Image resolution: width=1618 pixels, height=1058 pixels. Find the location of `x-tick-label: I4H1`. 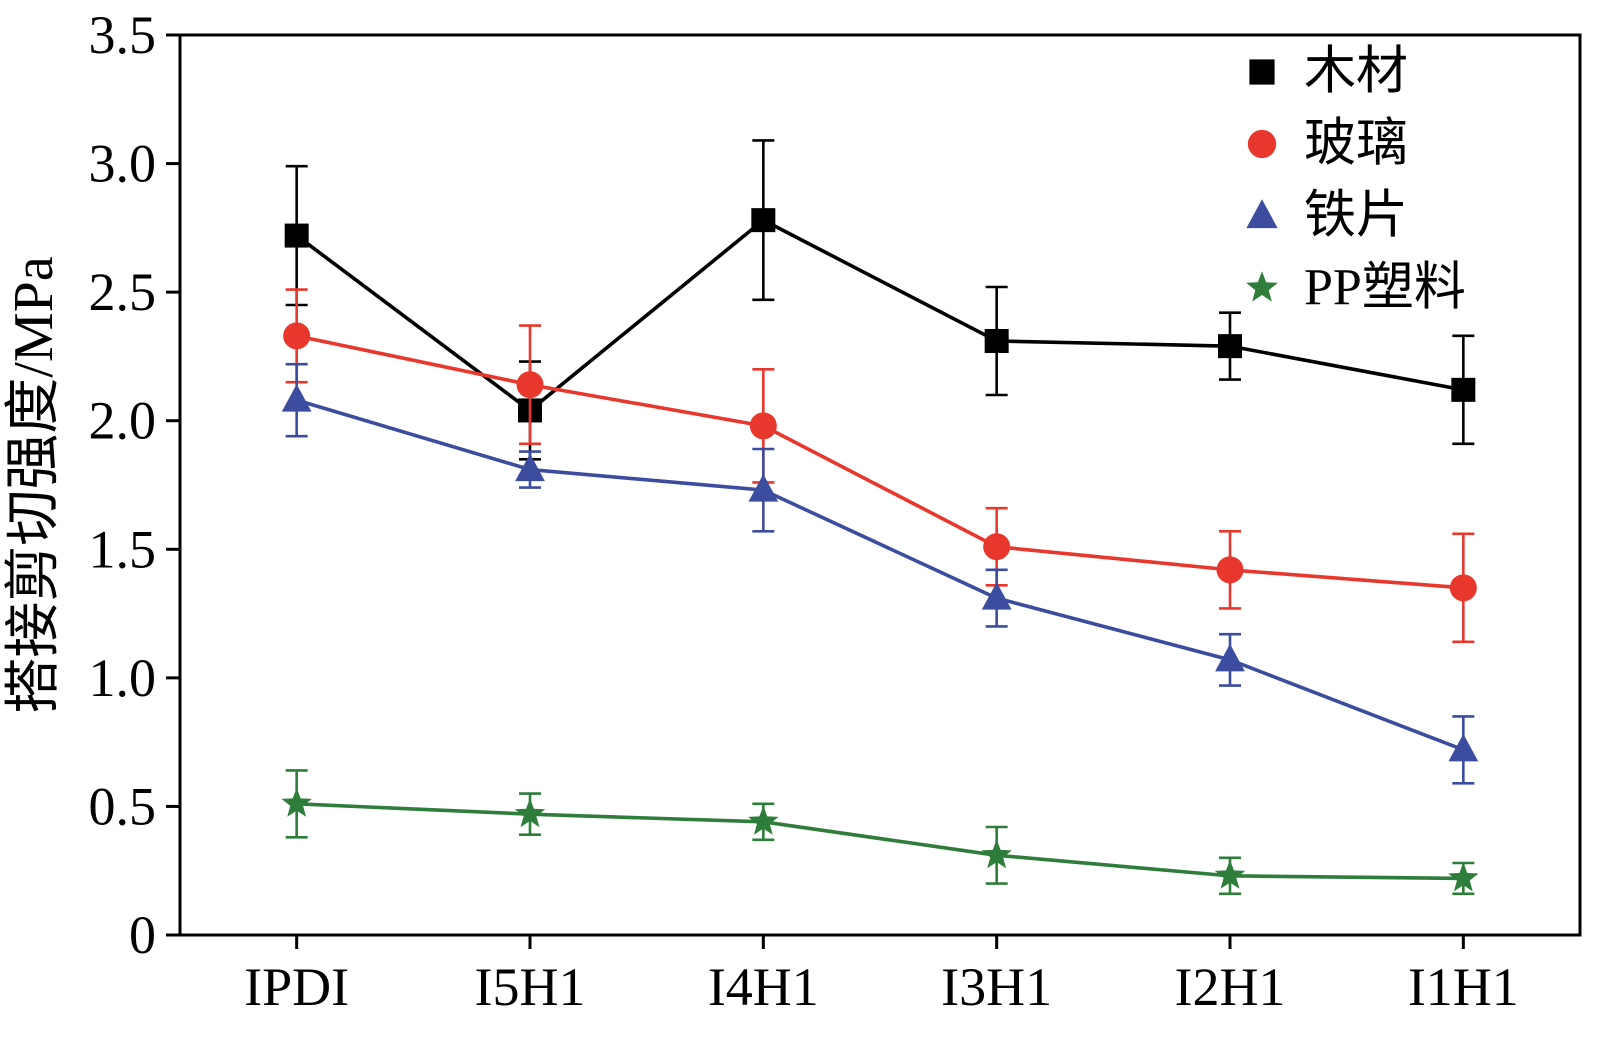

x-tick-label: I4H1 is located at coordinates (763, 987).